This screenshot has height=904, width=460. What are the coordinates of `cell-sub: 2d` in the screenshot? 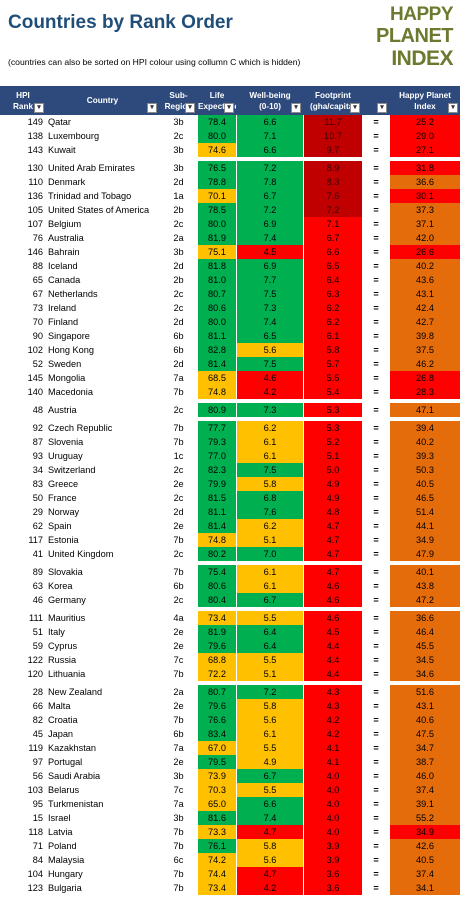 It's located at (178, 182).